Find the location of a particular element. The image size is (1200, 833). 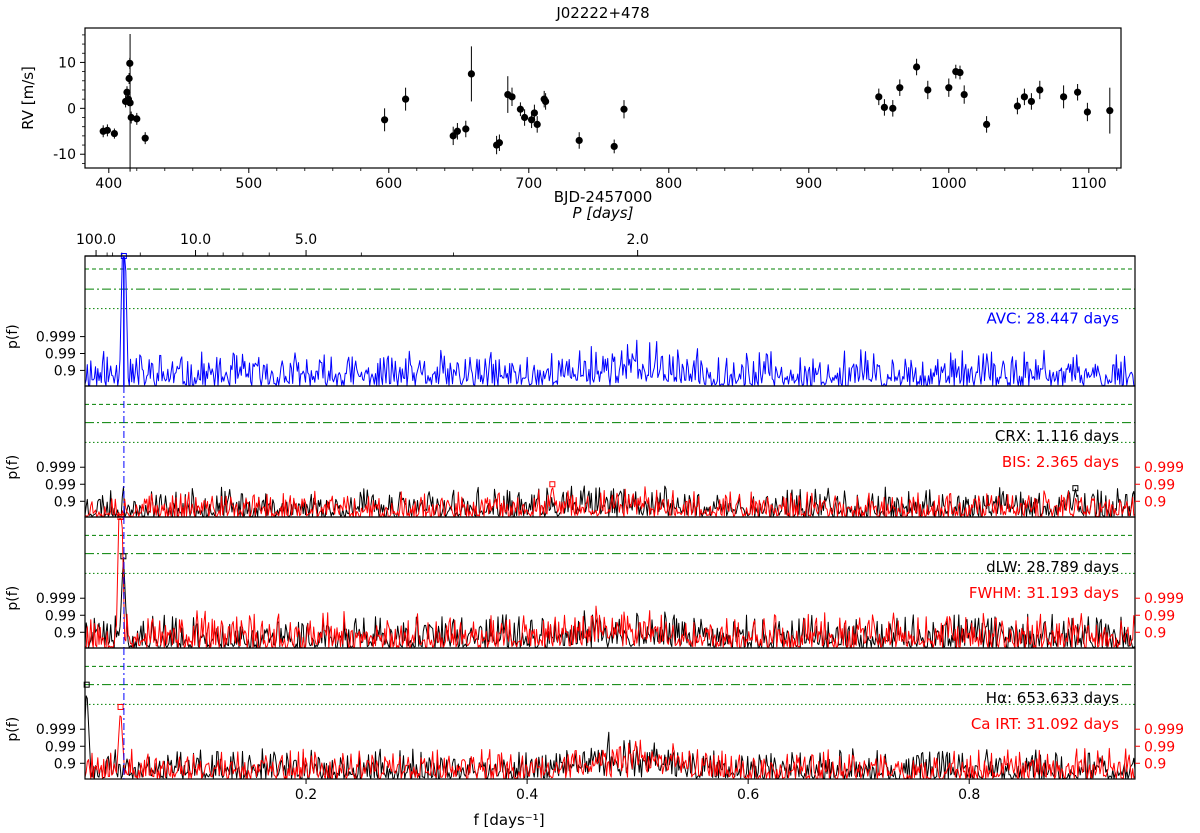

rv-ytick-label: -10 is located at coordinates (64, 155).